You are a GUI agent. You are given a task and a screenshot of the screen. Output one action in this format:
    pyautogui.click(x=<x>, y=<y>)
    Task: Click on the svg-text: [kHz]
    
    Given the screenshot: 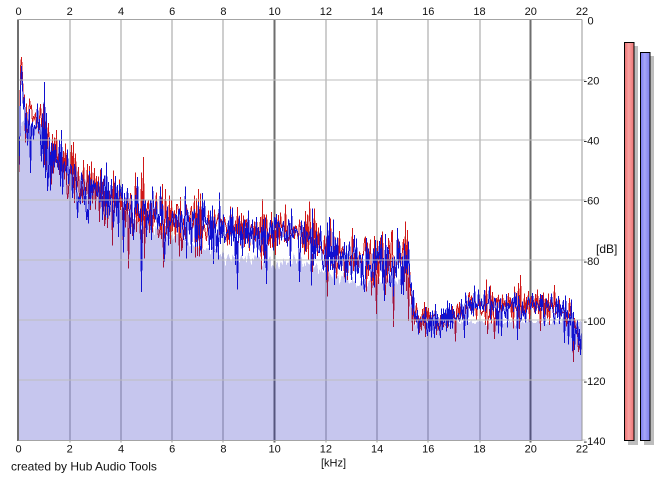 What is the action you would take?
    pyautogui.click(x=333, y=464)
    